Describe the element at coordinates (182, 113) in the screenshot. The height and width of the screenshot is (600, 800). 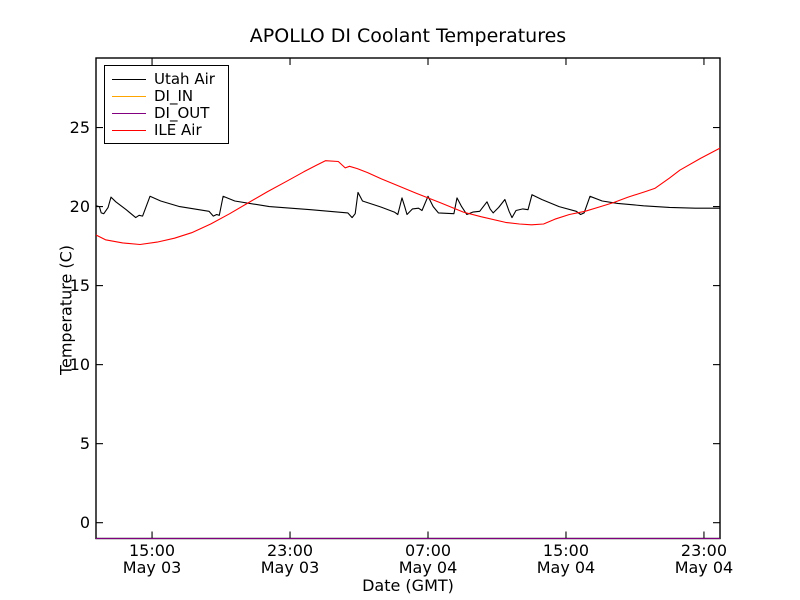
I see `legend-label: DI_OUT` at that location.